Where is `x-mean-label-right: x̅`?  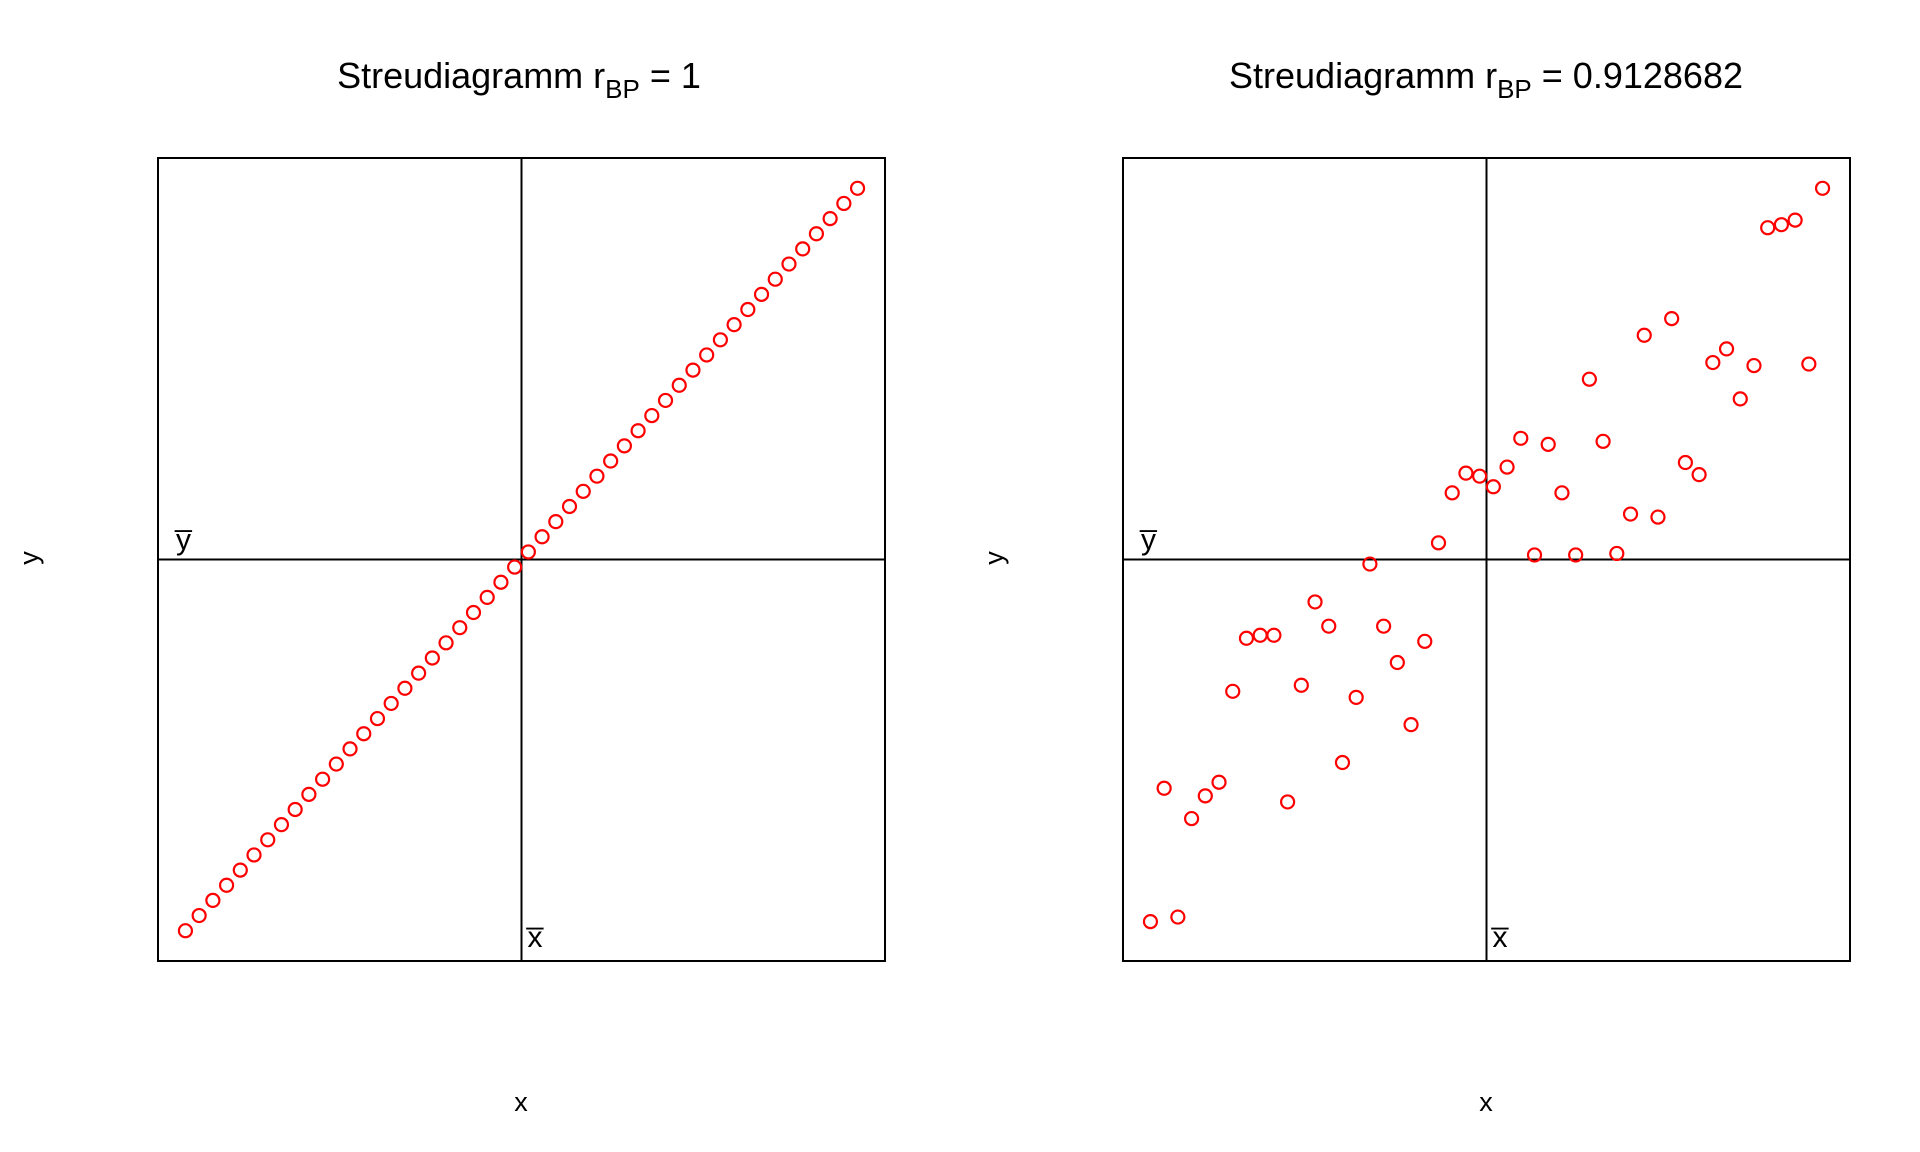
x-mean-label-right: x̅ is located at coordinates (1500, 937).